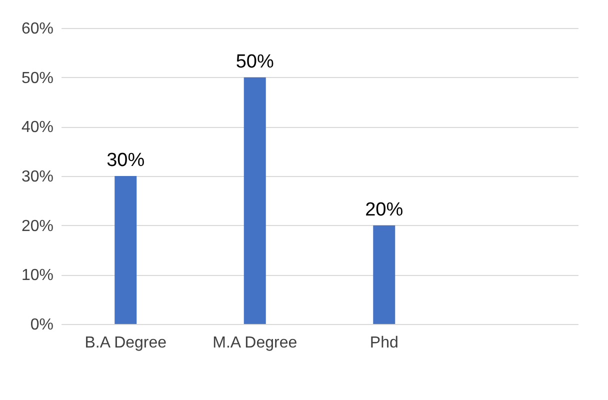  Describe the element at coordinates (125, 343) in the screenshot. I see `x-tick-label: B.A Degree` at that location.